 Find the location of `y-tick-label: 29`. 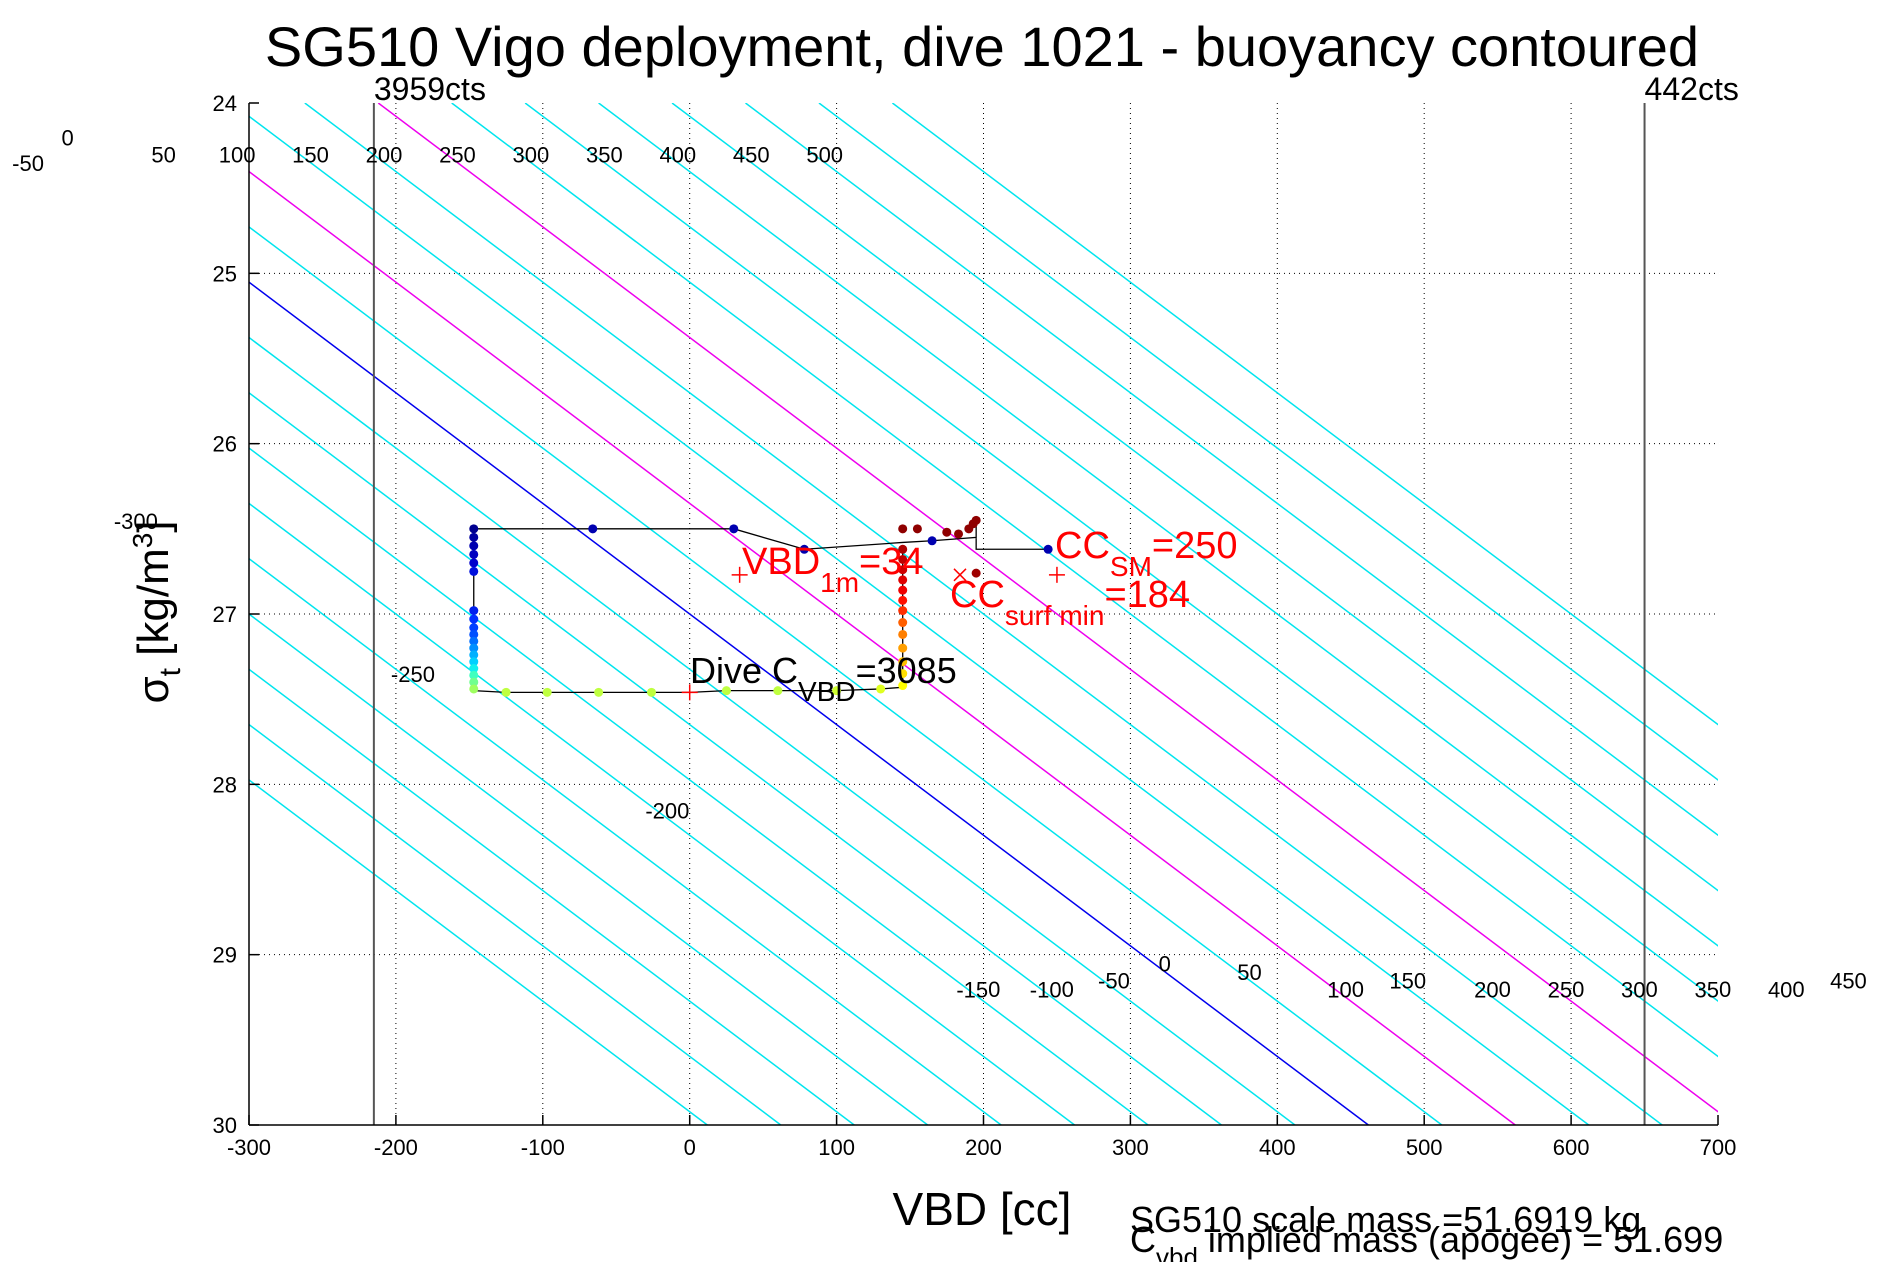

y-tick-label: 29 is located at coordinates (225, 955).